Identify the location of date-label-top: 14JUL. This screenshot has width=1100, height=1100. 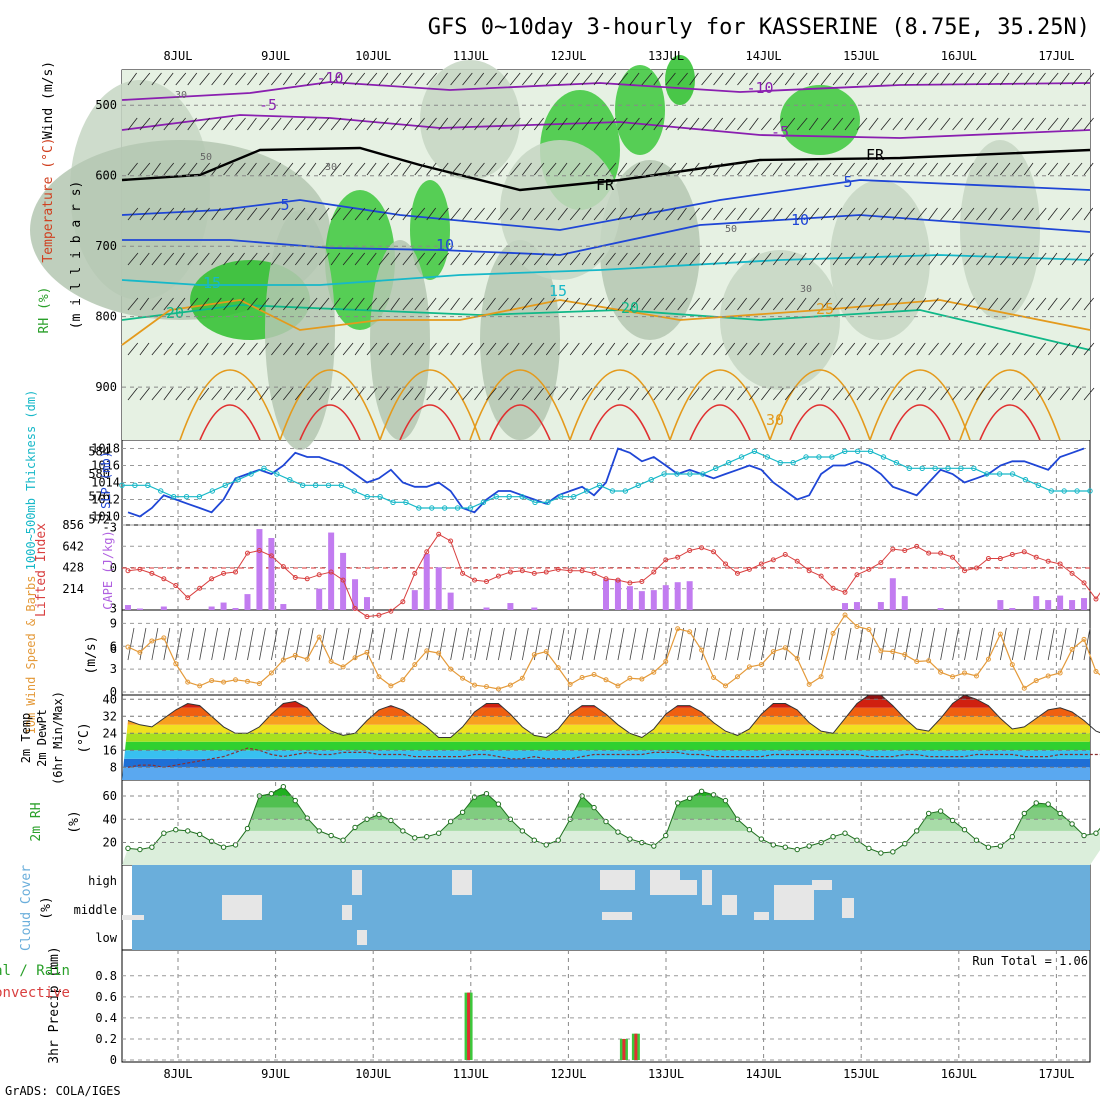
(764, 56).